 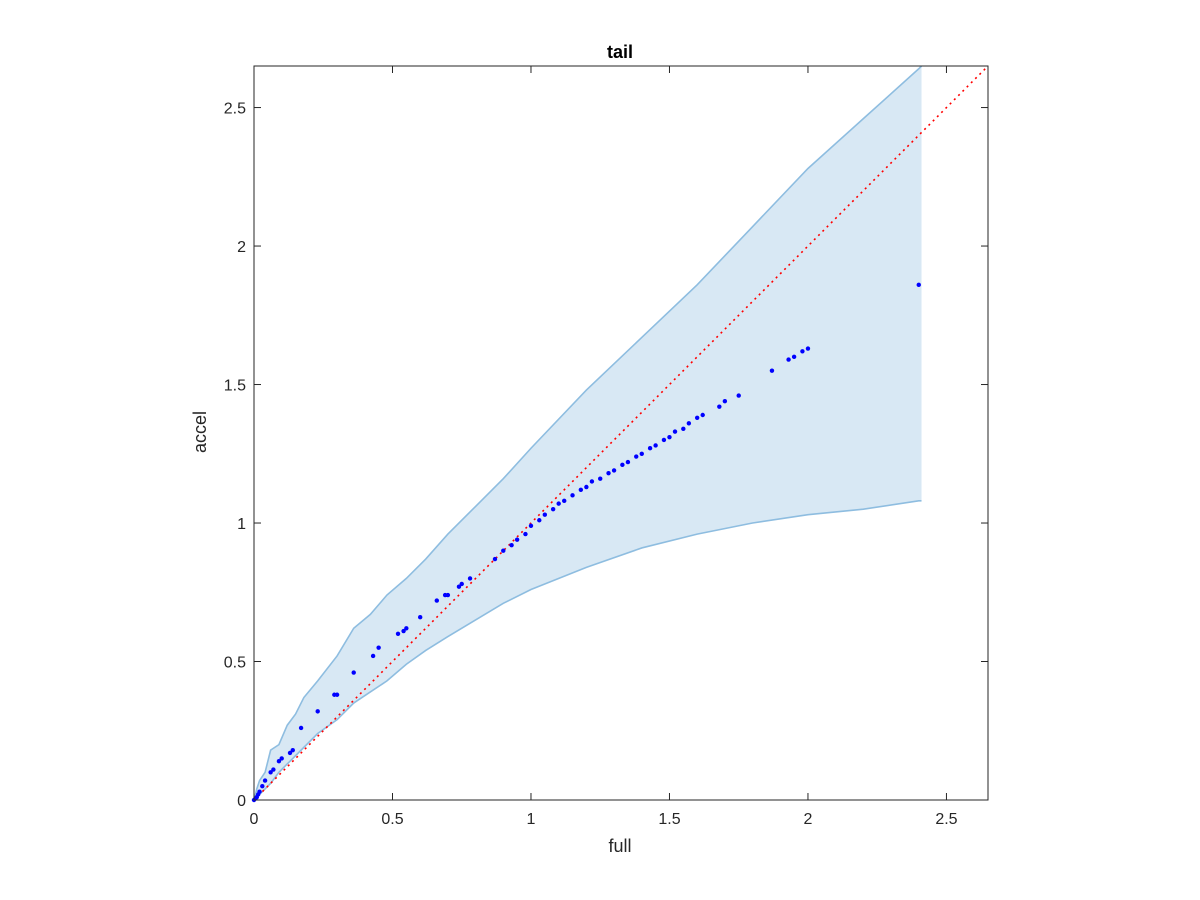 What do you see at coordinates (808, 819) in the screenshot?
I see `x-tick-label: 2` at bounding box center [808, 819].